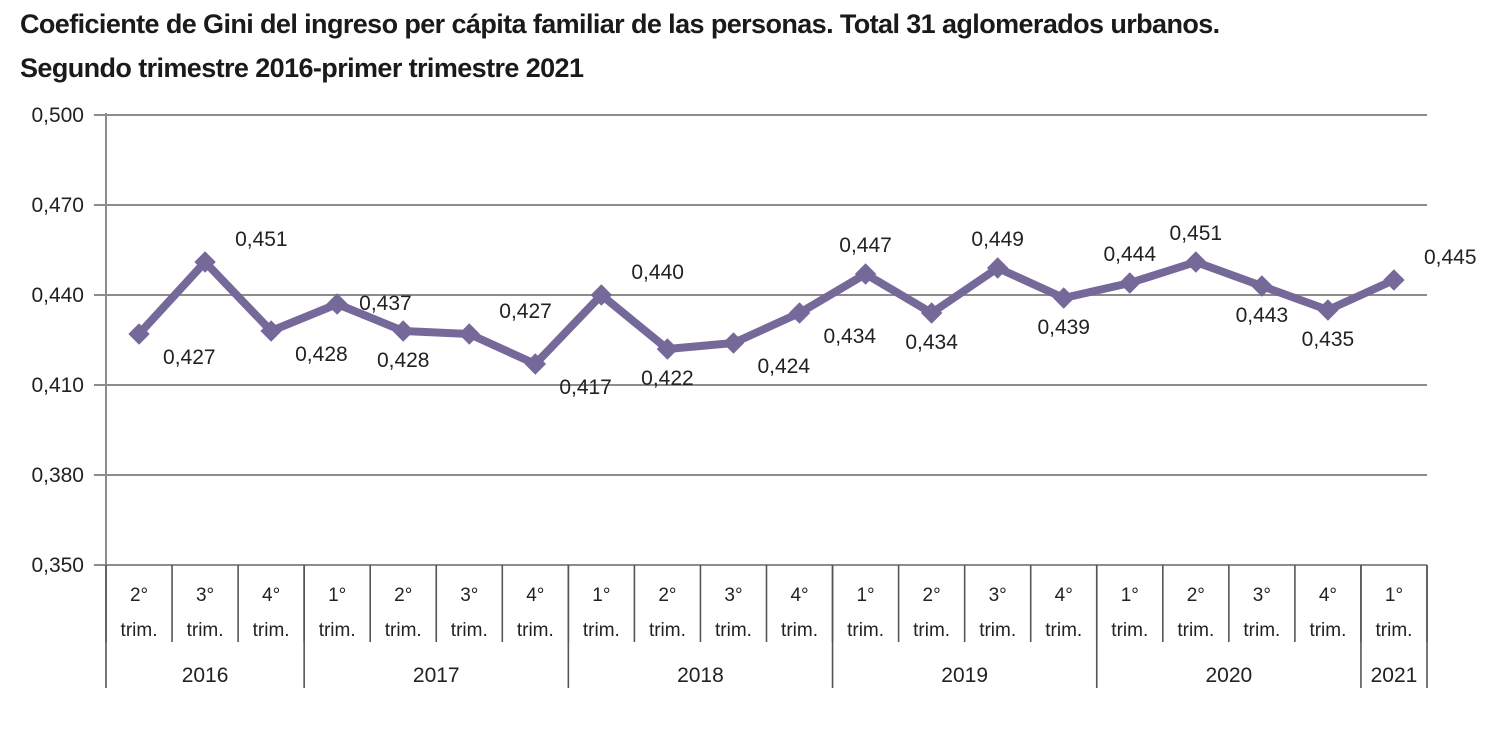 The width and height of the screenshot is (1500, 736). What do you see at coordinates (57, 565) in the screenshot?
I see `y-tick-label: 0,350` at bounding box center [57, 565].